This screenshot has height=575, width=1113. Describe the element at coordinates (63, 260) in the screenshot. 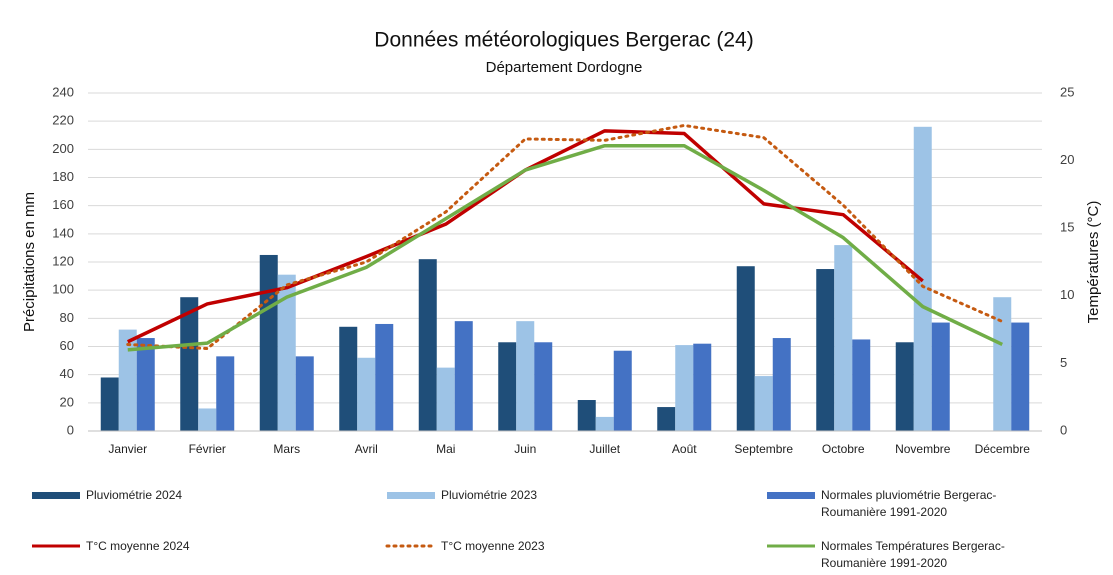

I see `y-tick-label: 120` at that location.